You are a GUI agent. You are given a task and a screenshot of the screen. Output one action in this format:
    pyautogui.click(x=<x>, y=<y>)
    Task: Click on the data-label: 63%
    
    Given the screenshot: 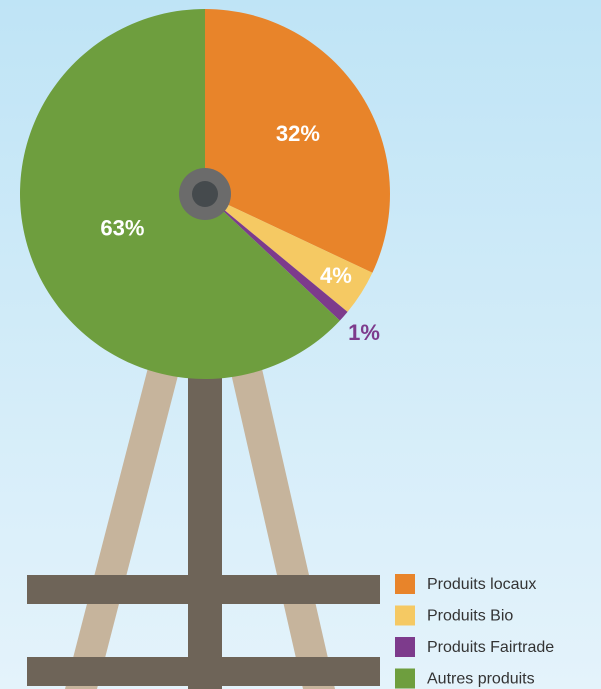 What is the action you would take?
    pyautogui.click(x=122, y=228)
    